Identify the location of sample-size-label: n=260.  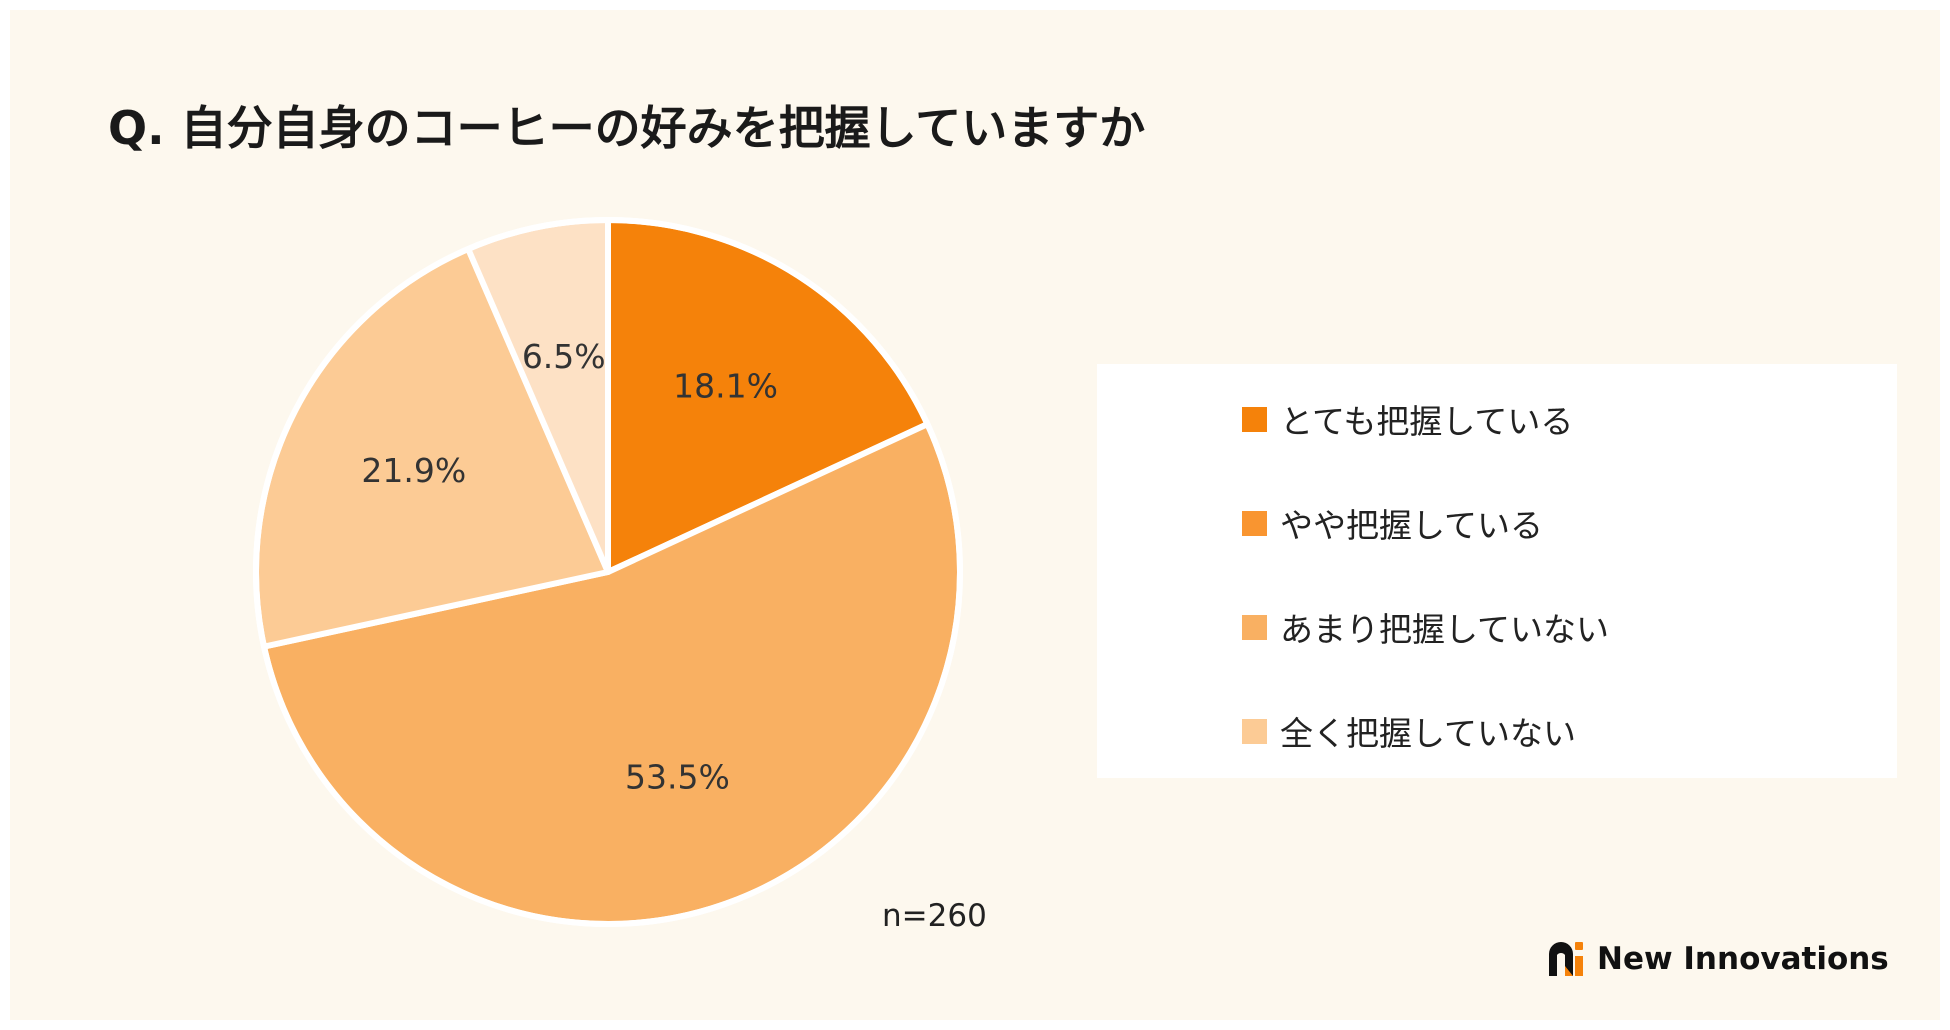
(934, 916).